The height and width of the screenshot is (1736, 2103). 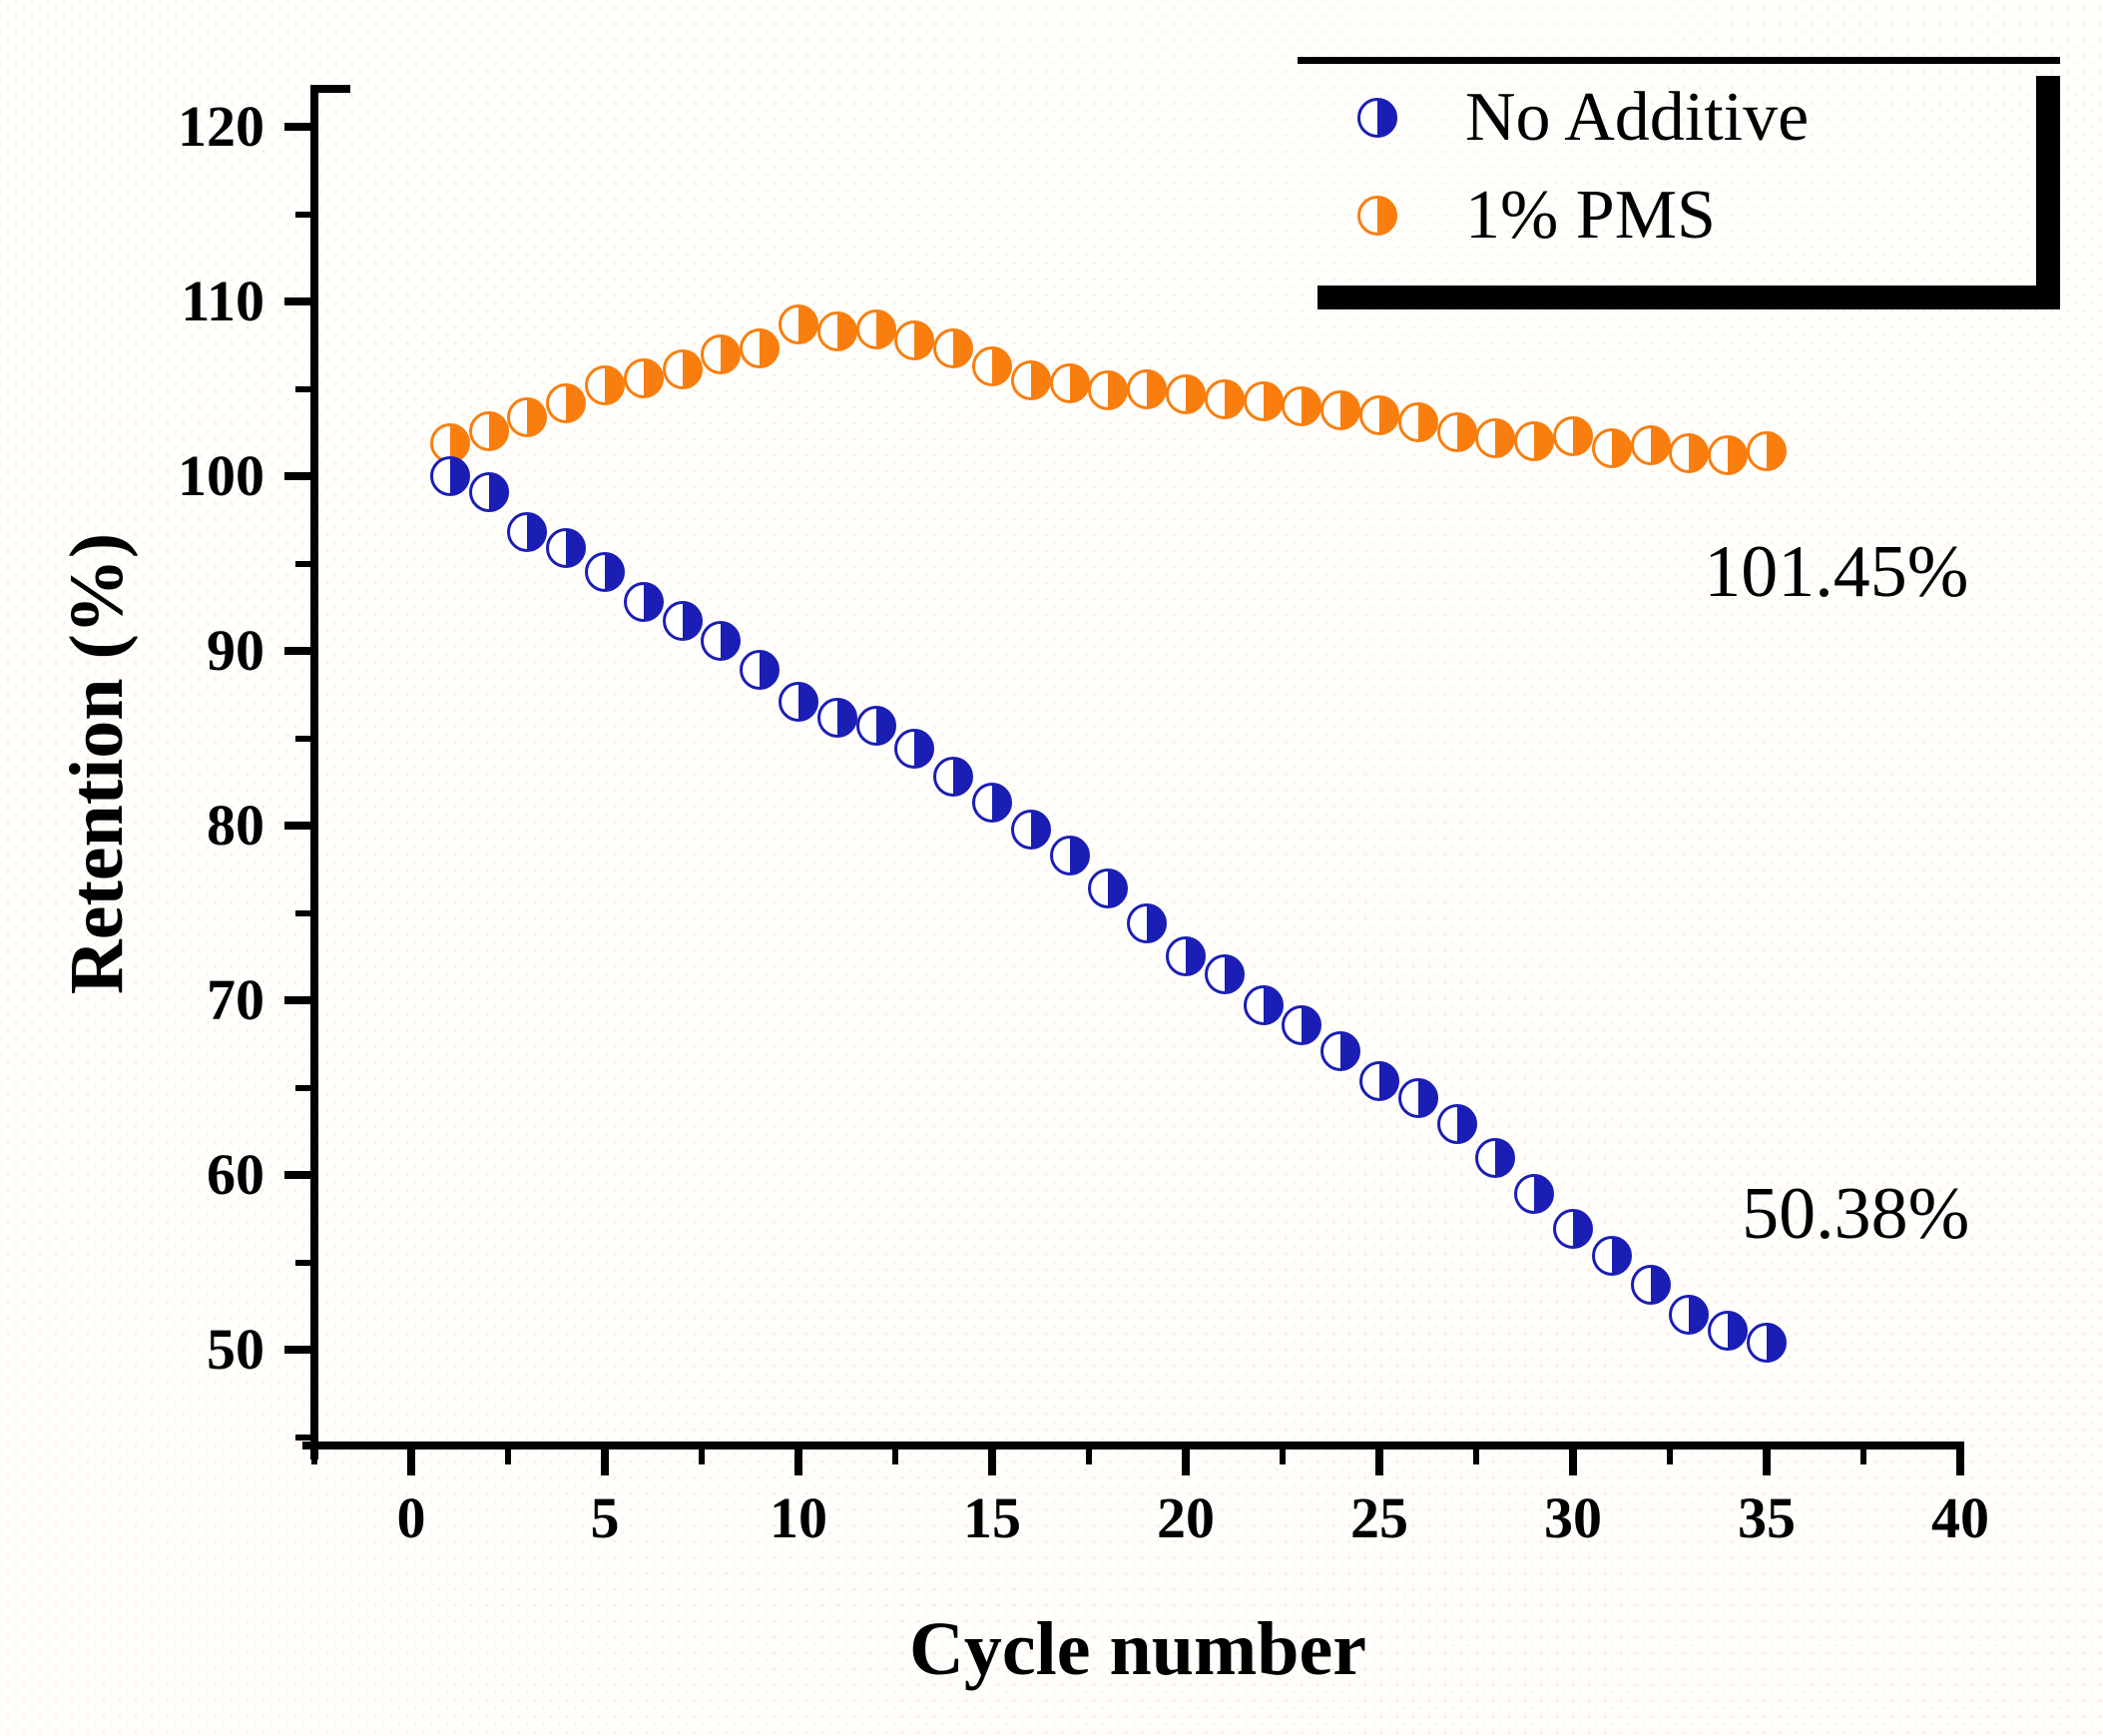 I want to click on y-tick-label: 50, so click(x=235, y=1349).